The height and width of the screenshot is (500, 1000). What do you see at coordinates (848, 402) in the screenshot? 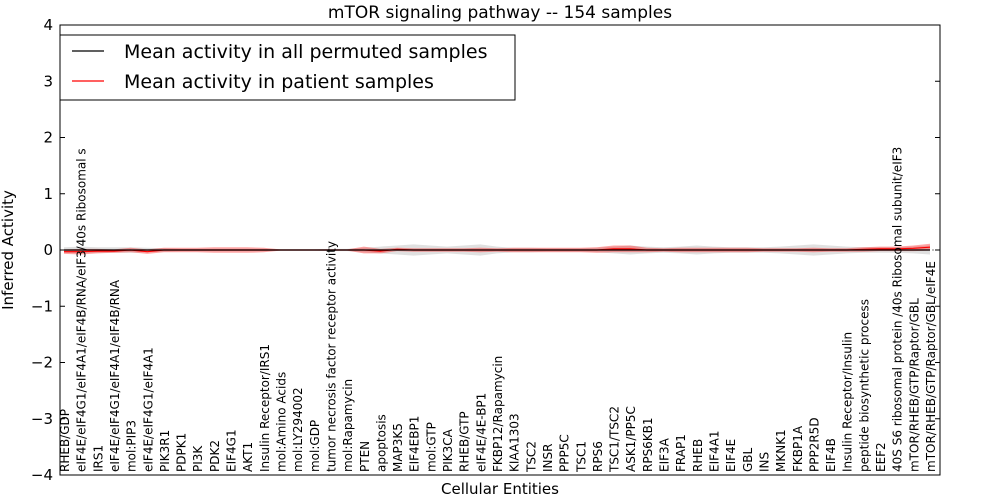
I see `x-tick-label: Insulin Receptor/Insulin` at bounding box center [848, 402].